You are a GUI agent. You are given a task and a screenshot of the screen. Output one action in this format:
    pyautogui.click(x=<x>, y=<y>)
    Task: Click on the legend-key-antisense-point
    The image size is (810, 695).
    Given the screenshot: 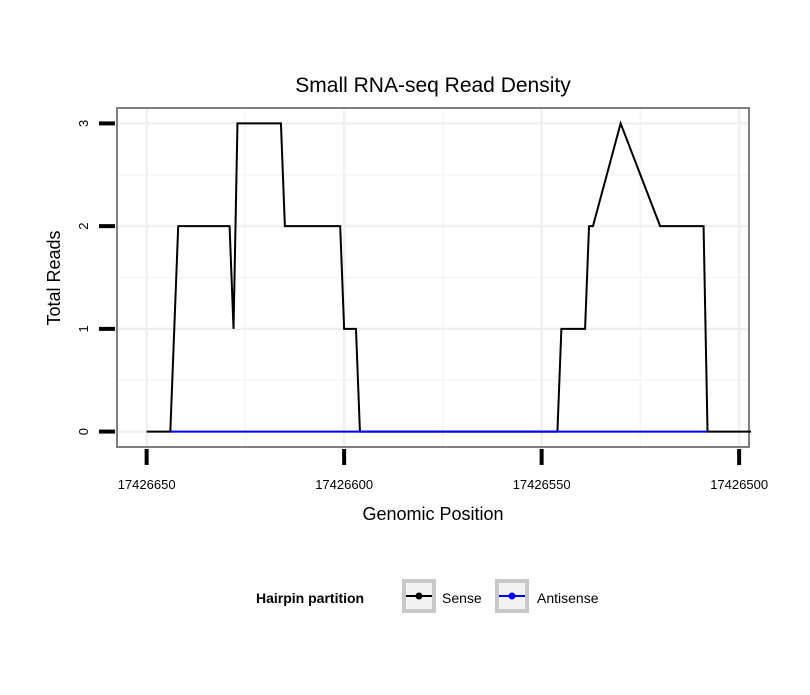 What is the action you would take?
    pyautogui.click(x=512, y=596)
    